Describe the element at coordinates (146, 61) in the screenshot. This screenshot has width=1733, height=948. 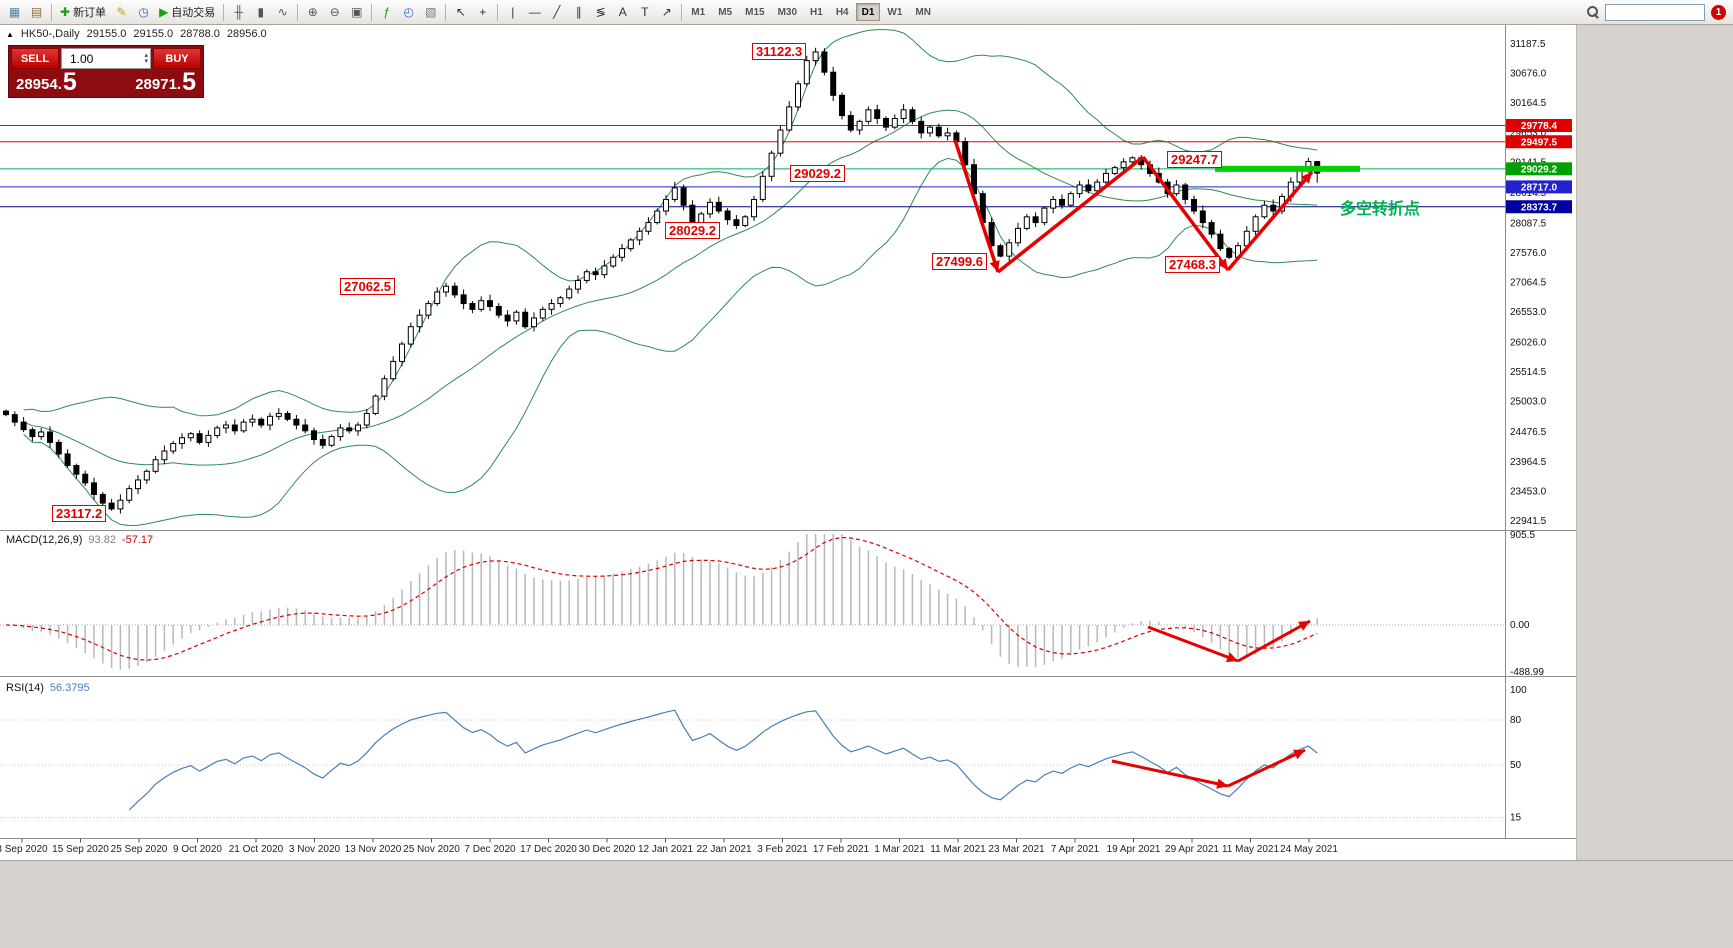
I see `spin-down-icon: ▾` at that location.